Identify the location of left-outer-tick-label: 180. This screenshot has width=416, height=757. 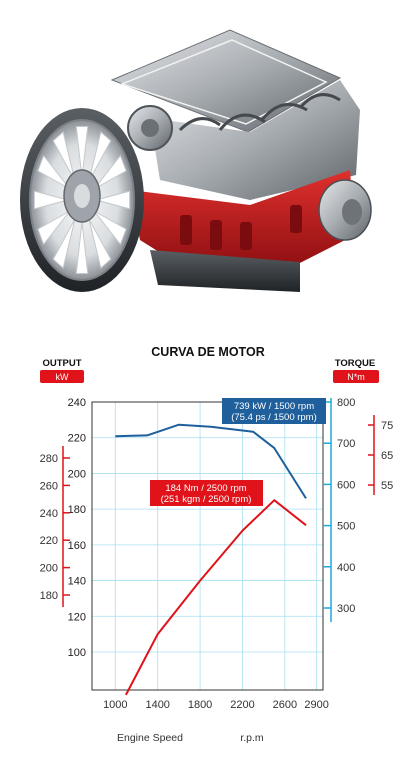
(49, 596).